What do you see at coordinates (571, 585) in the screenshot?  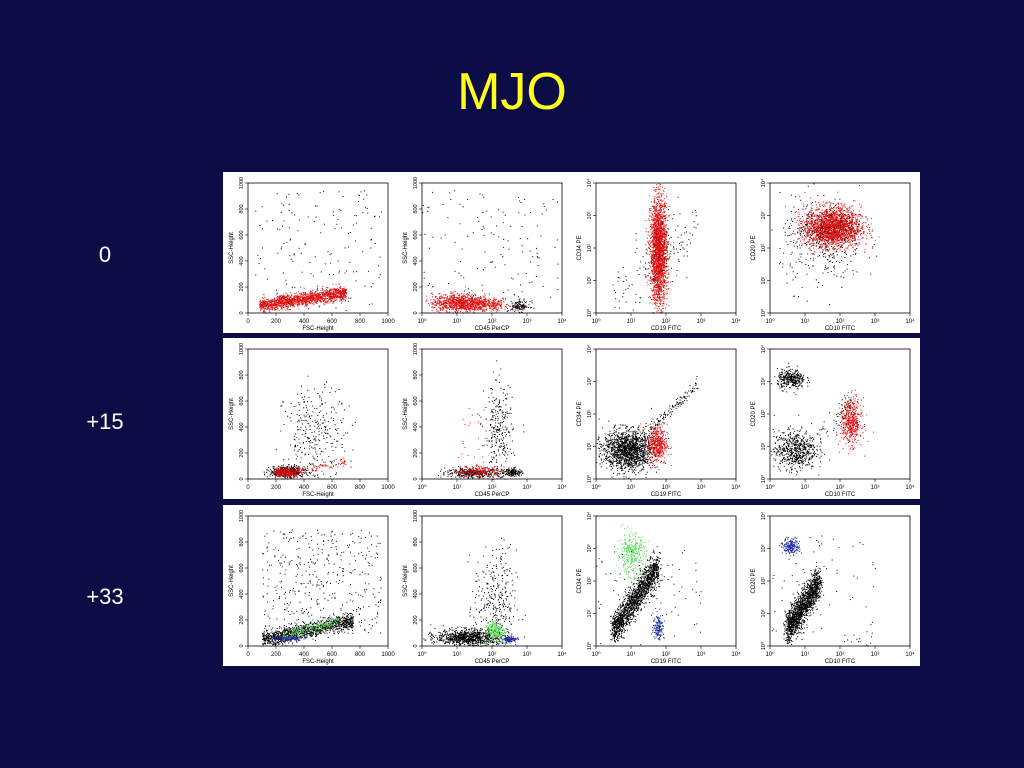 I see `plot-row-day-33-background` at bounding box center [571, 585].